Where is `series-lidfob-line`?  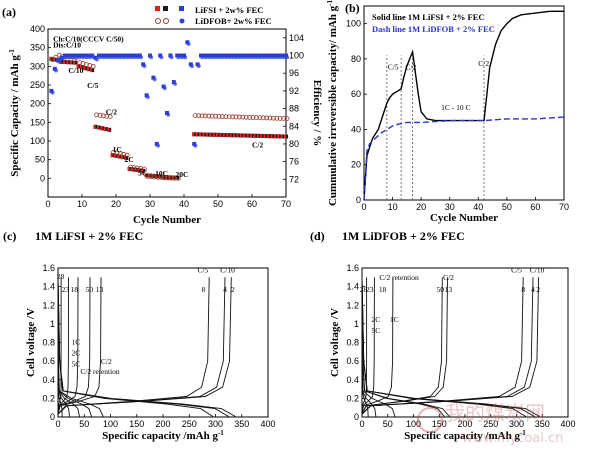 series-lidfob-line is located at coordinates (464, 158).